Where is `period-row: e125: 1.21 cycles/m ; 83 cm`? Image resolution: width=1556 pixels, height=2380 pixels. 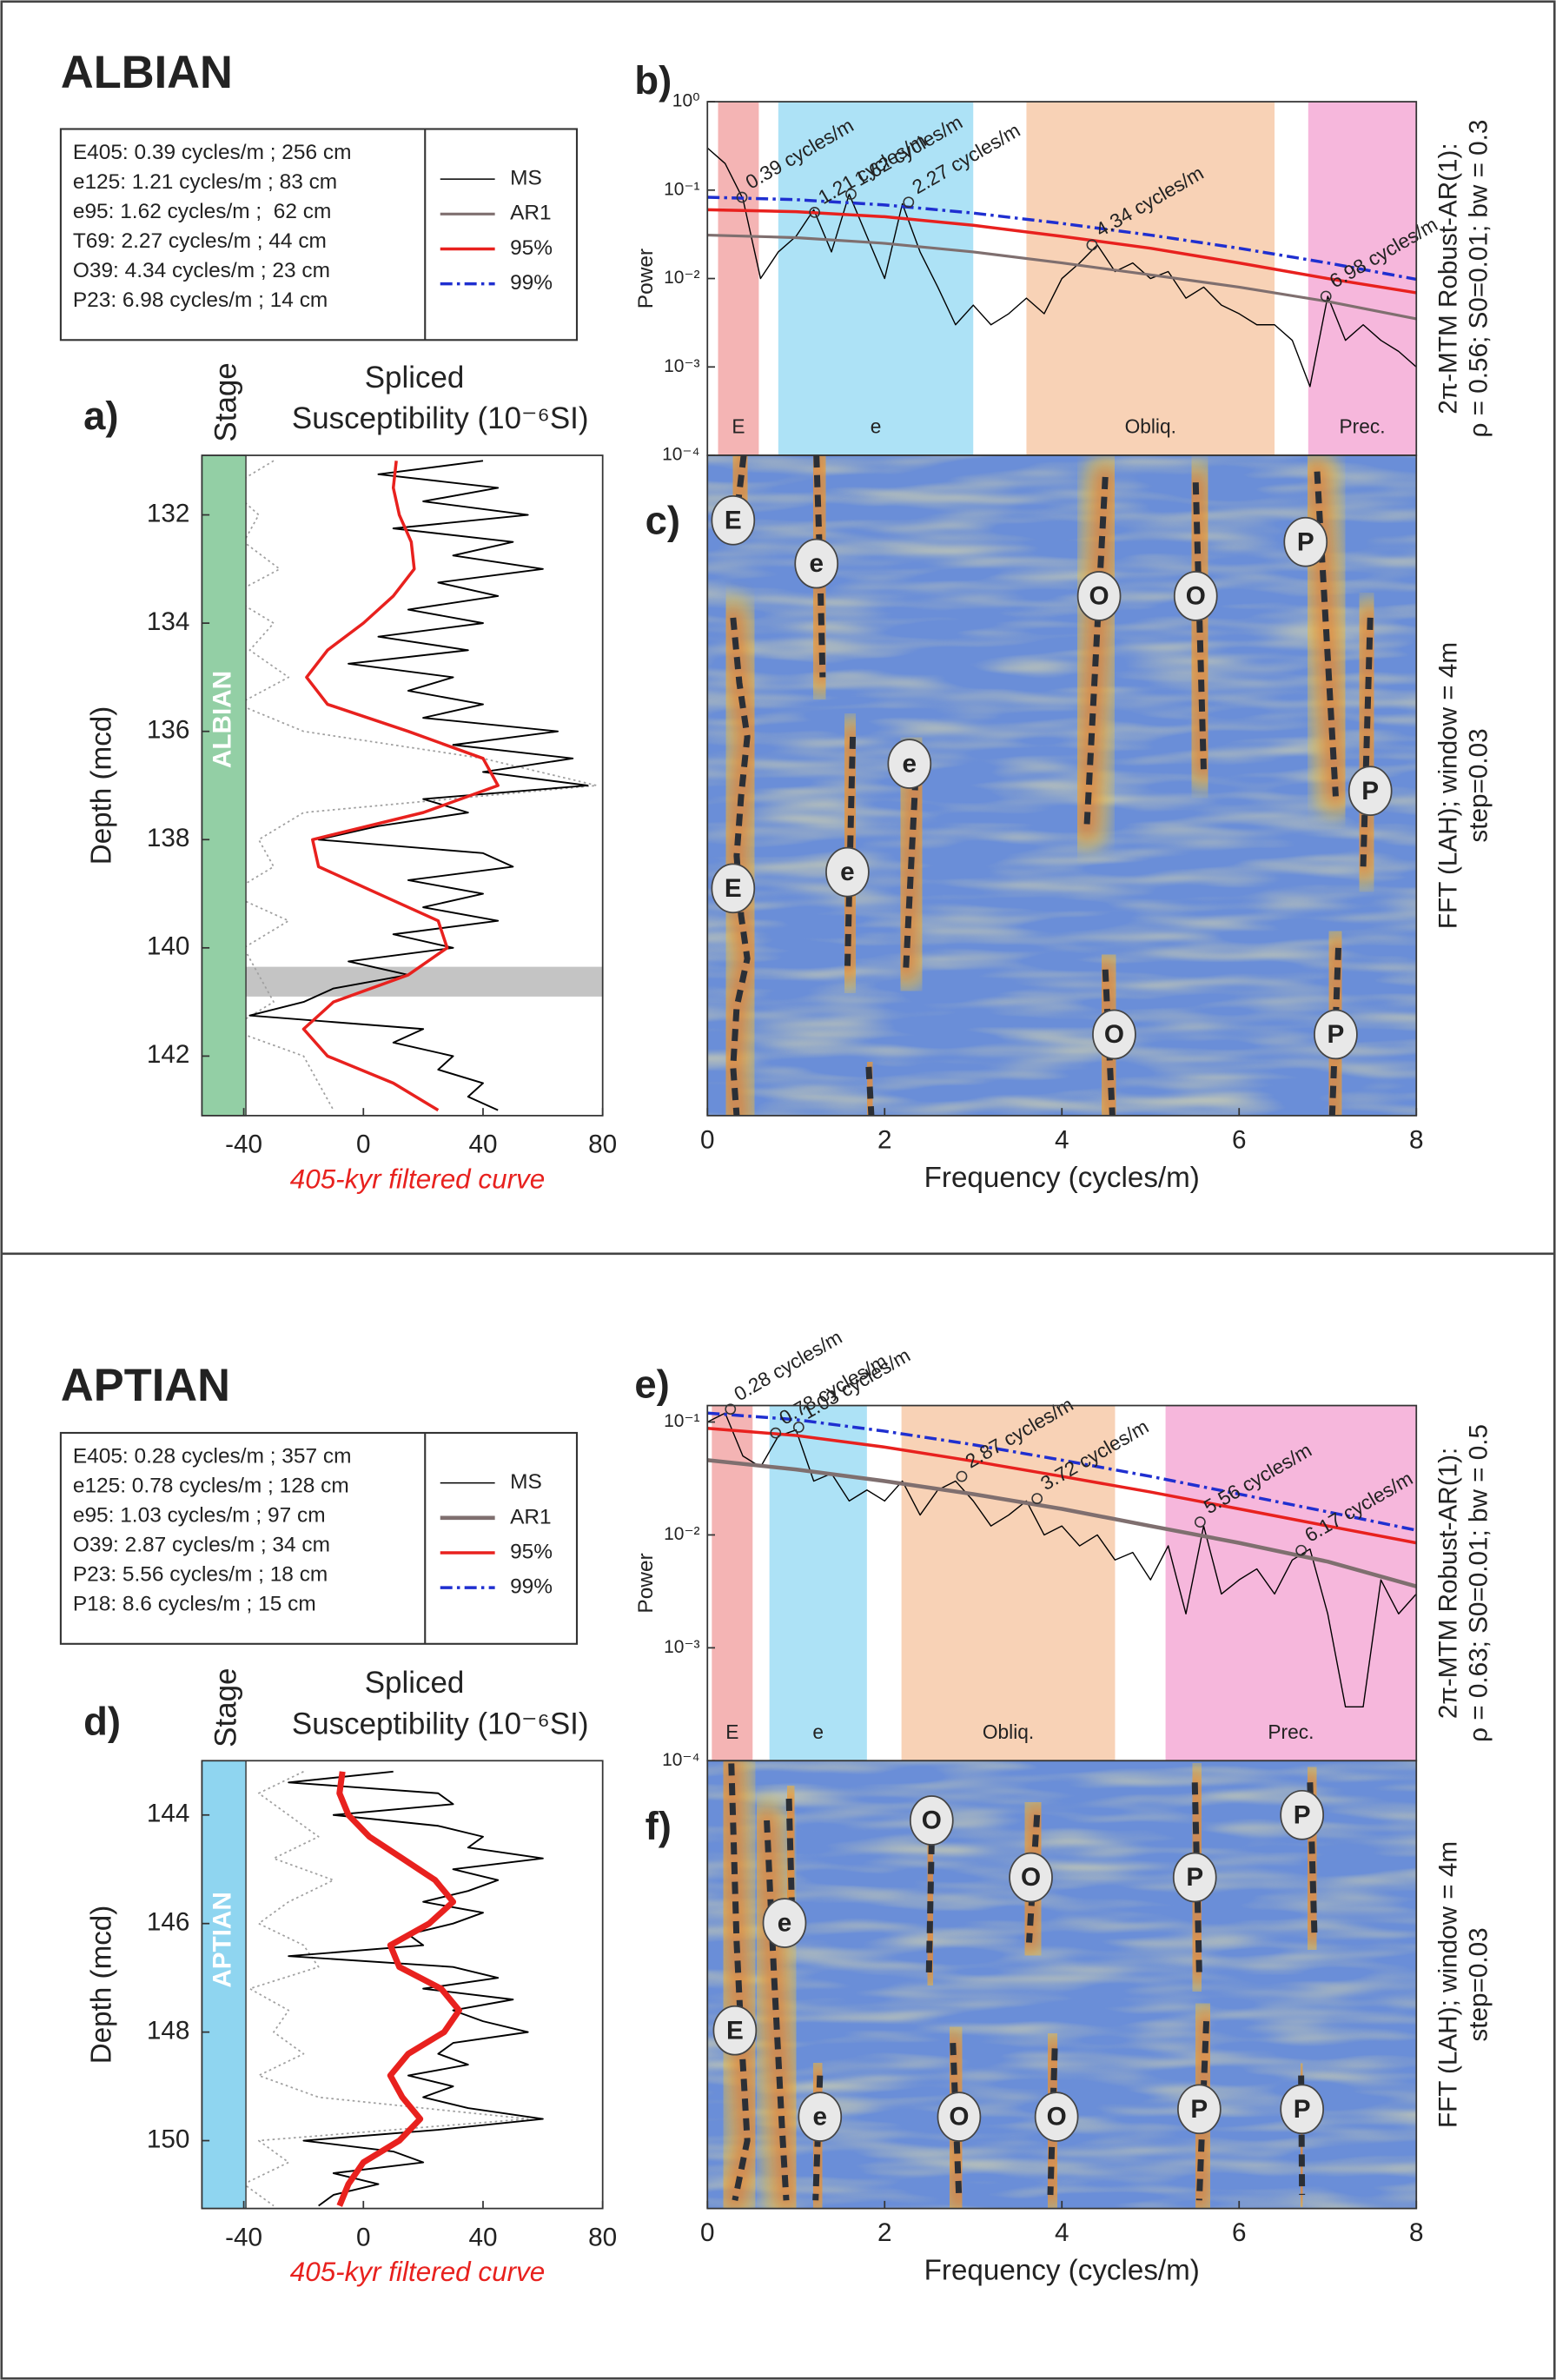
period-row: e125: 1.21 cycles/m ; 83 cm is located at coordinates (205, 182).